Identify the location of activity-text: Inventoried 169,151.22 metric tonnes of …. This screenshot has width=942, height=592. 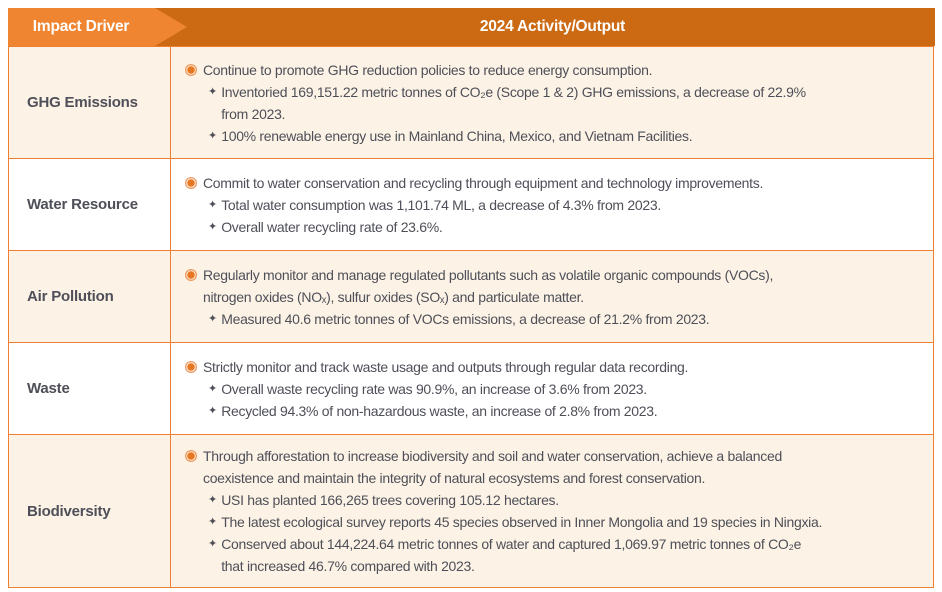
(513, 102).